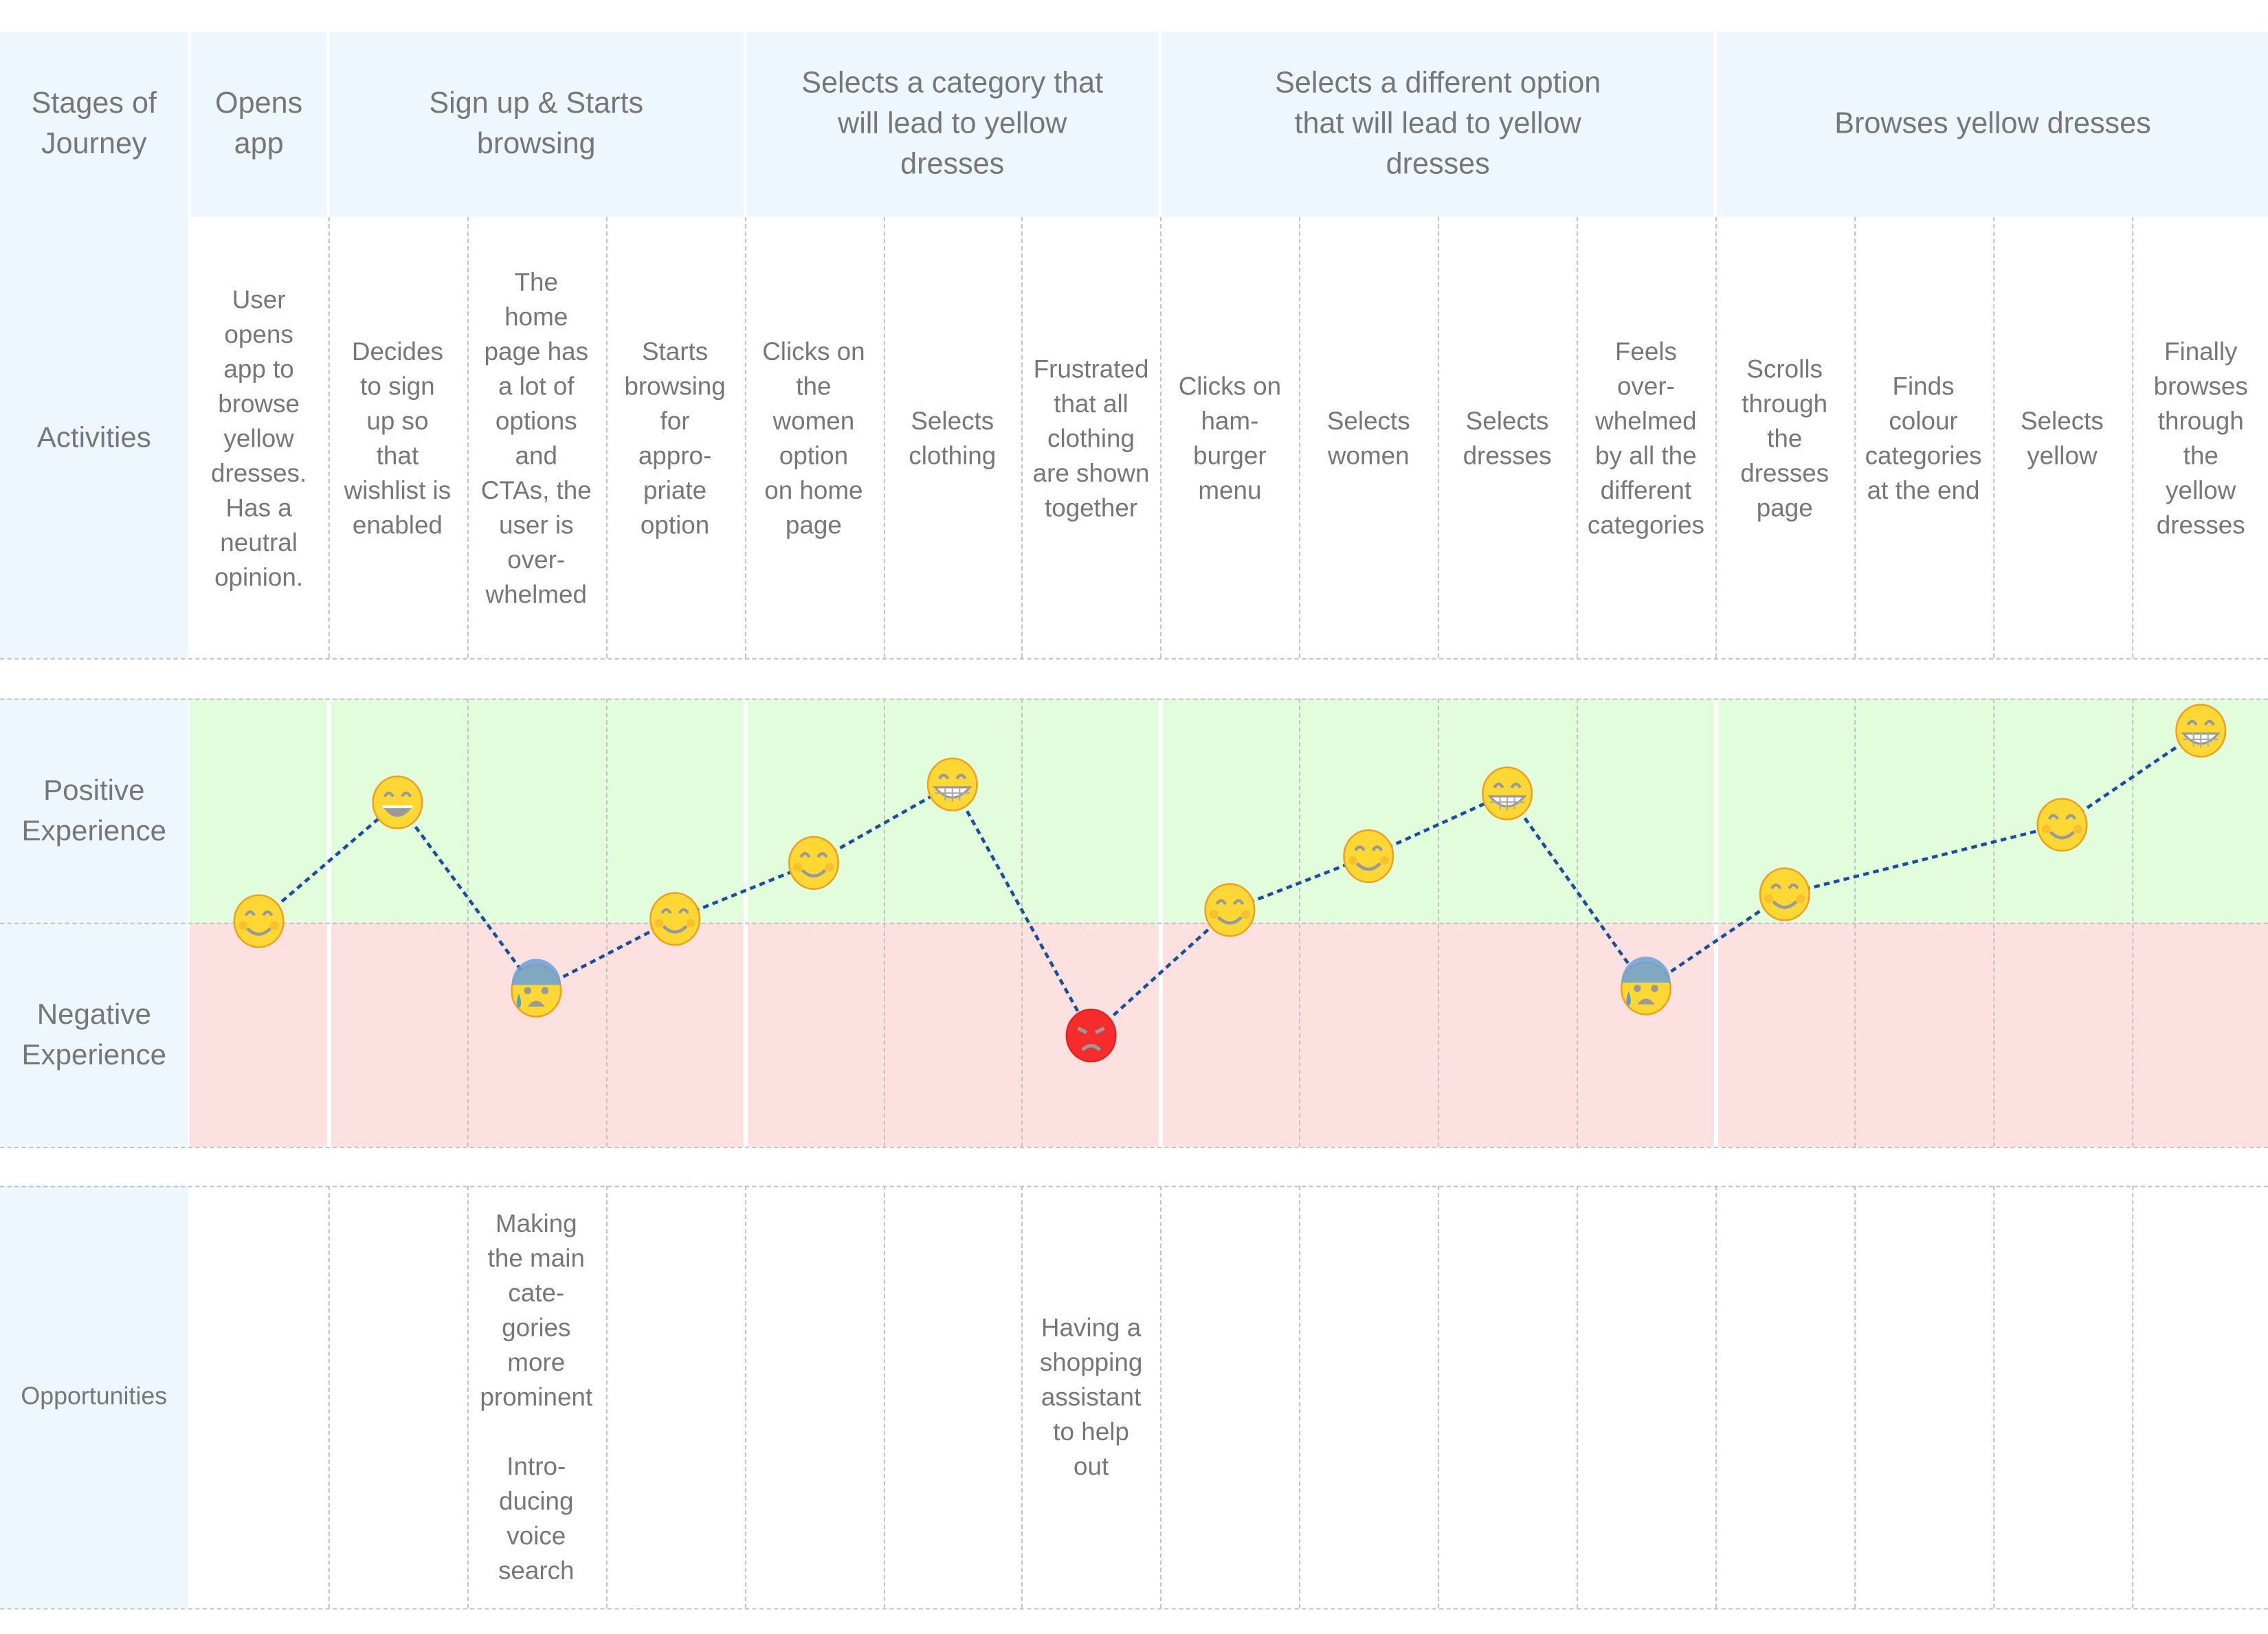  What do you see at coordinates (1508, 437) in the screenshot?
I see `activity-cell: Selects dresses` at bounding box center [1508, 437].